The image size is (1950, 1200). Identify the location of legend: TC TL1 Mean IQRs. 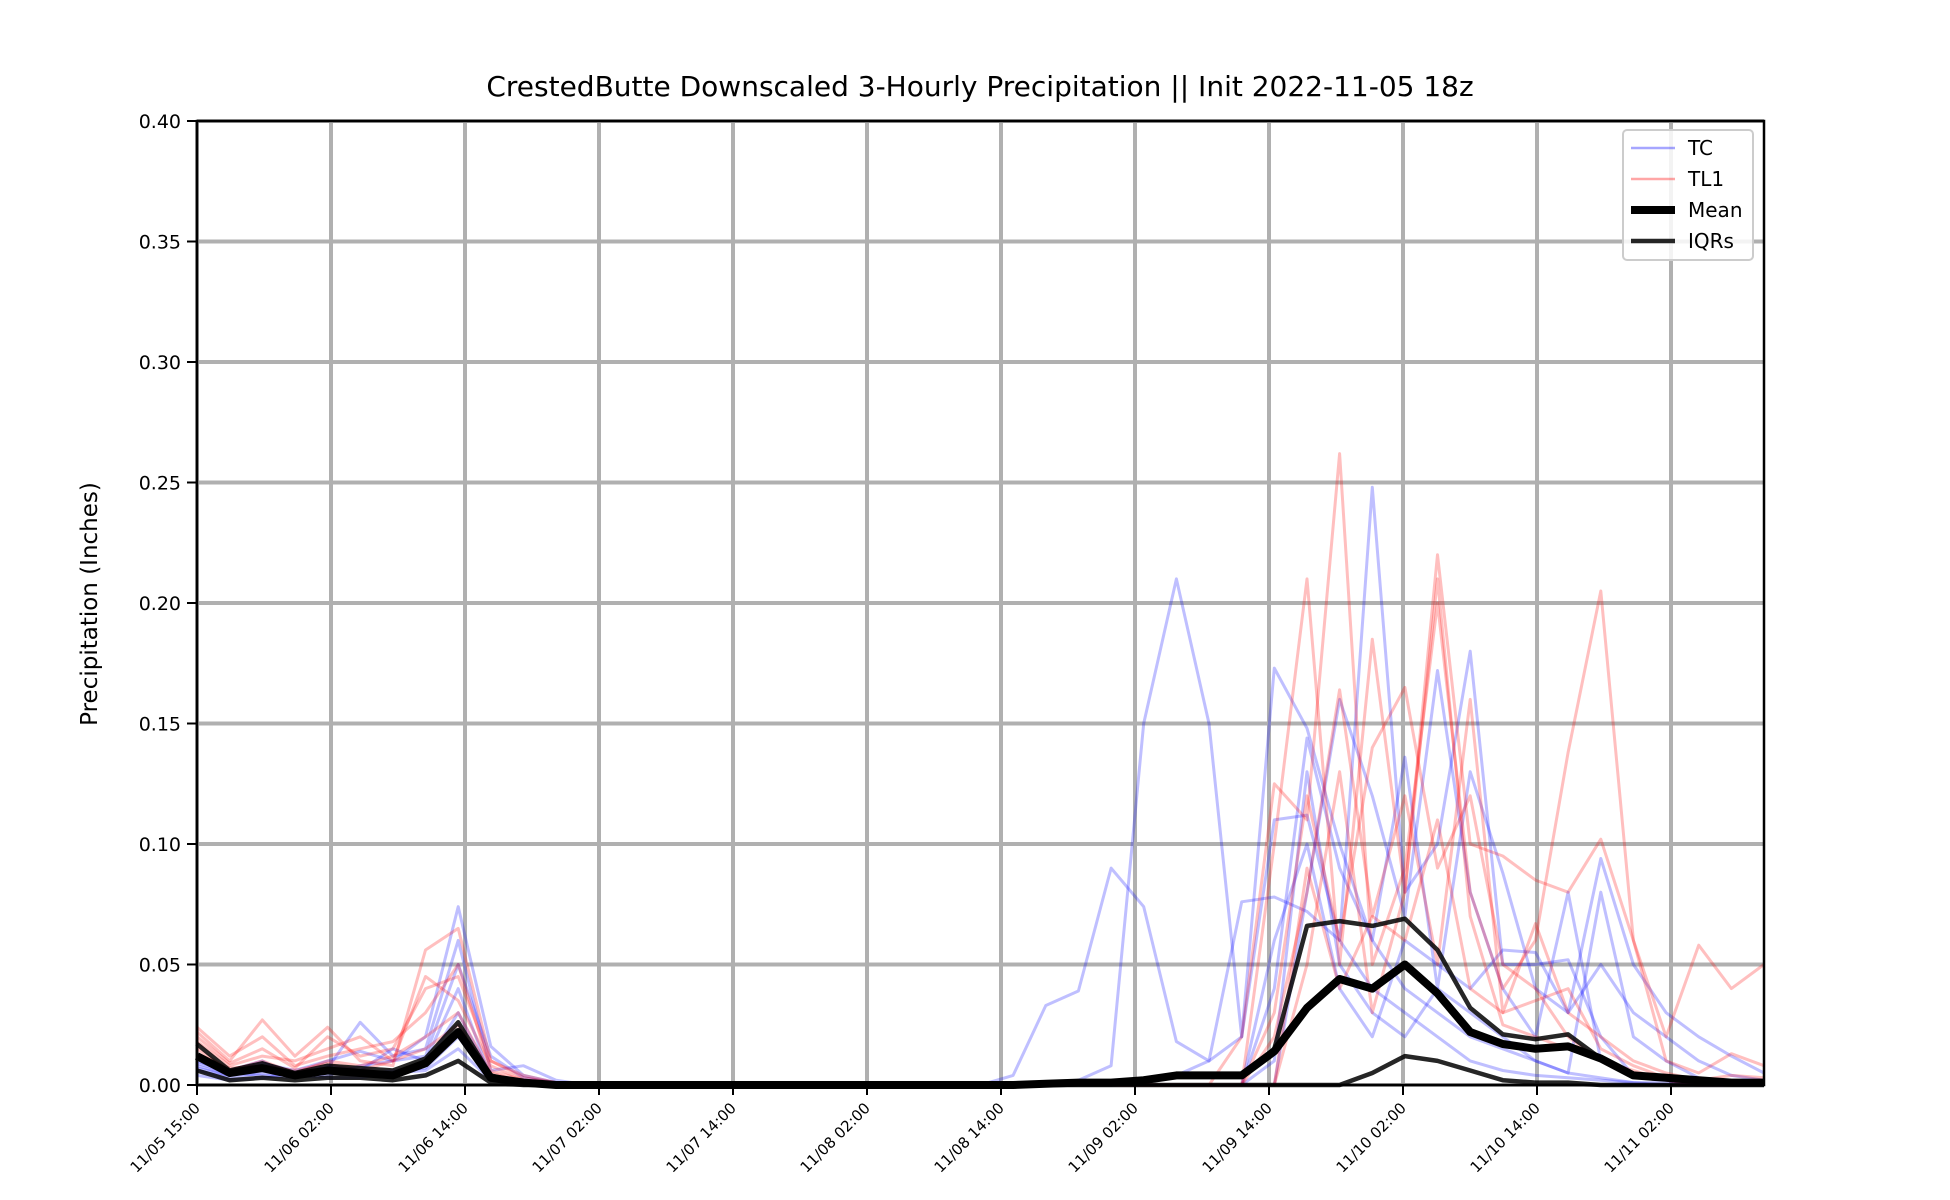
(1688, 195).